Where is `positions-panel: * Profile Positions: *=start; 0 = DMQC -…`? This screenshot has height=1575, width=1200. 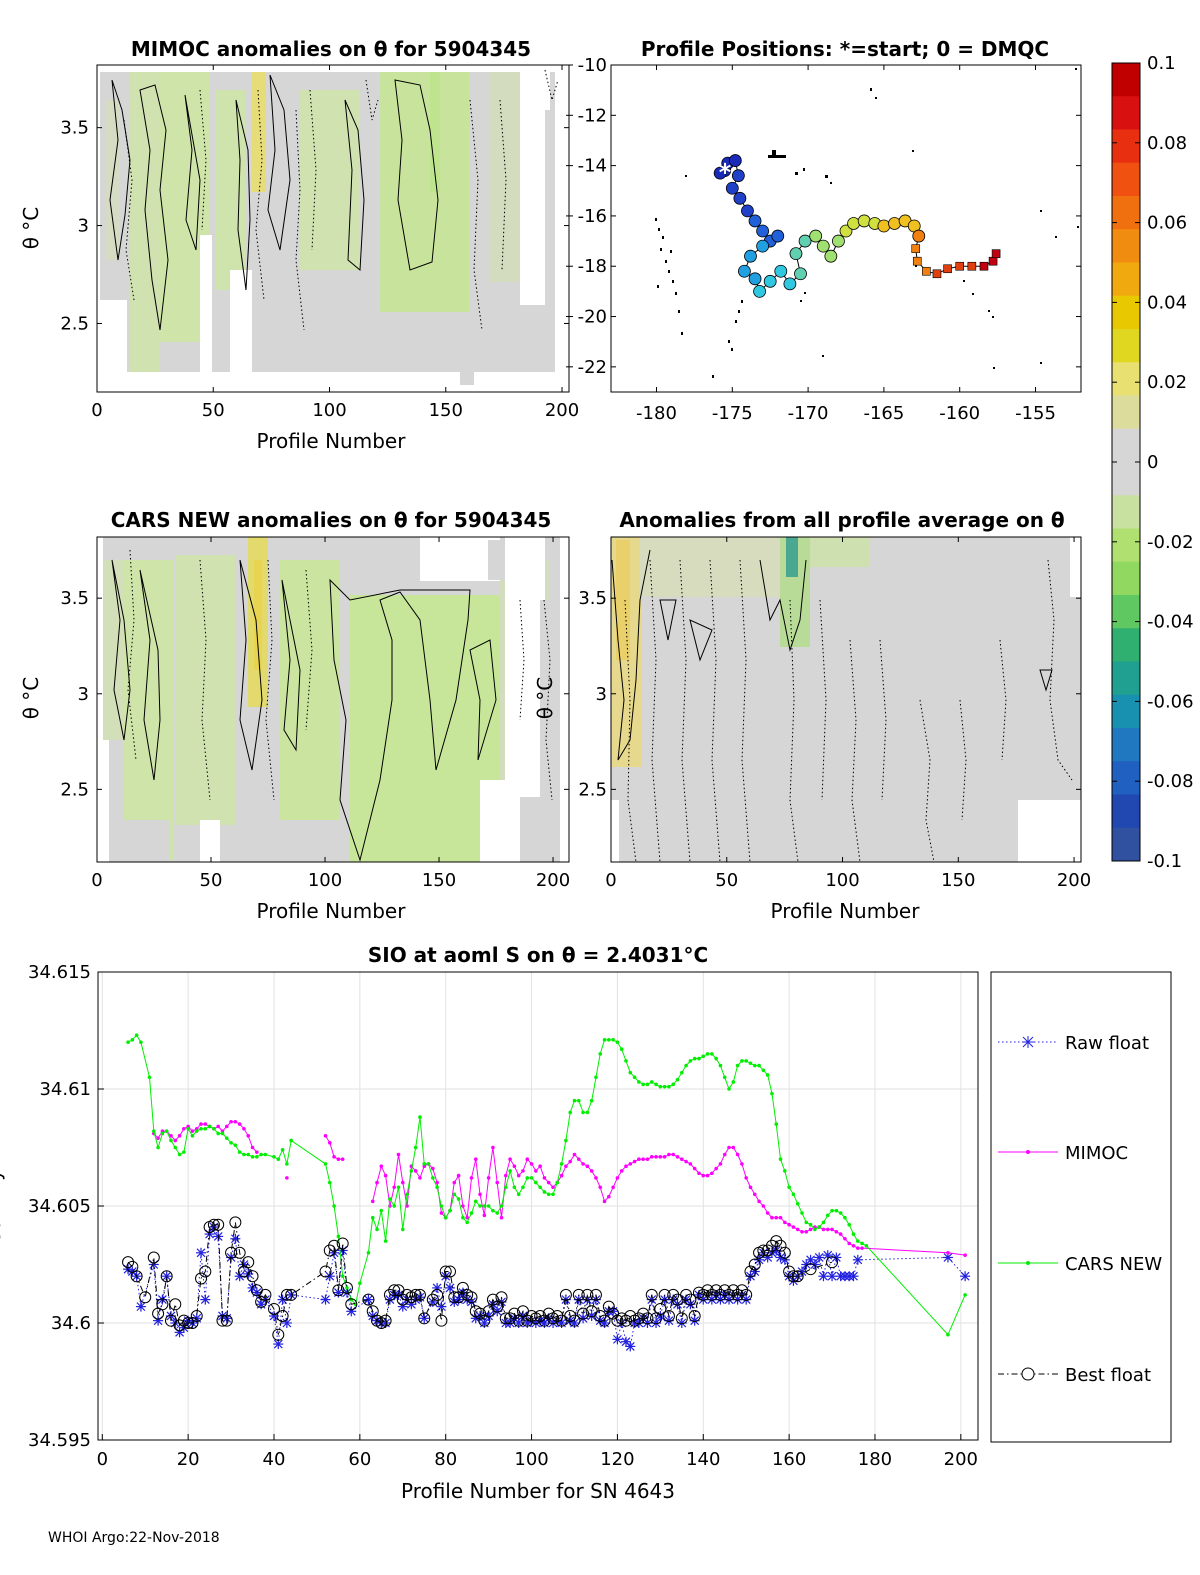
positions-panel: * Profile Positions: *=start; 0 = DMQC -… is located at coordinates (824, 230).